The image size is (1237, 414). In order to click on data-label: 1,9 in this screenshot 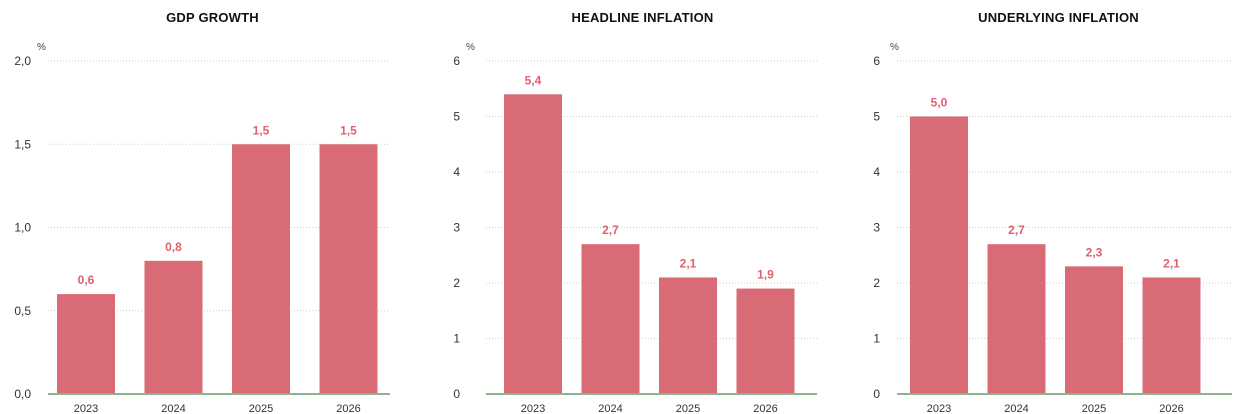, I will do `click(765, 275)`.